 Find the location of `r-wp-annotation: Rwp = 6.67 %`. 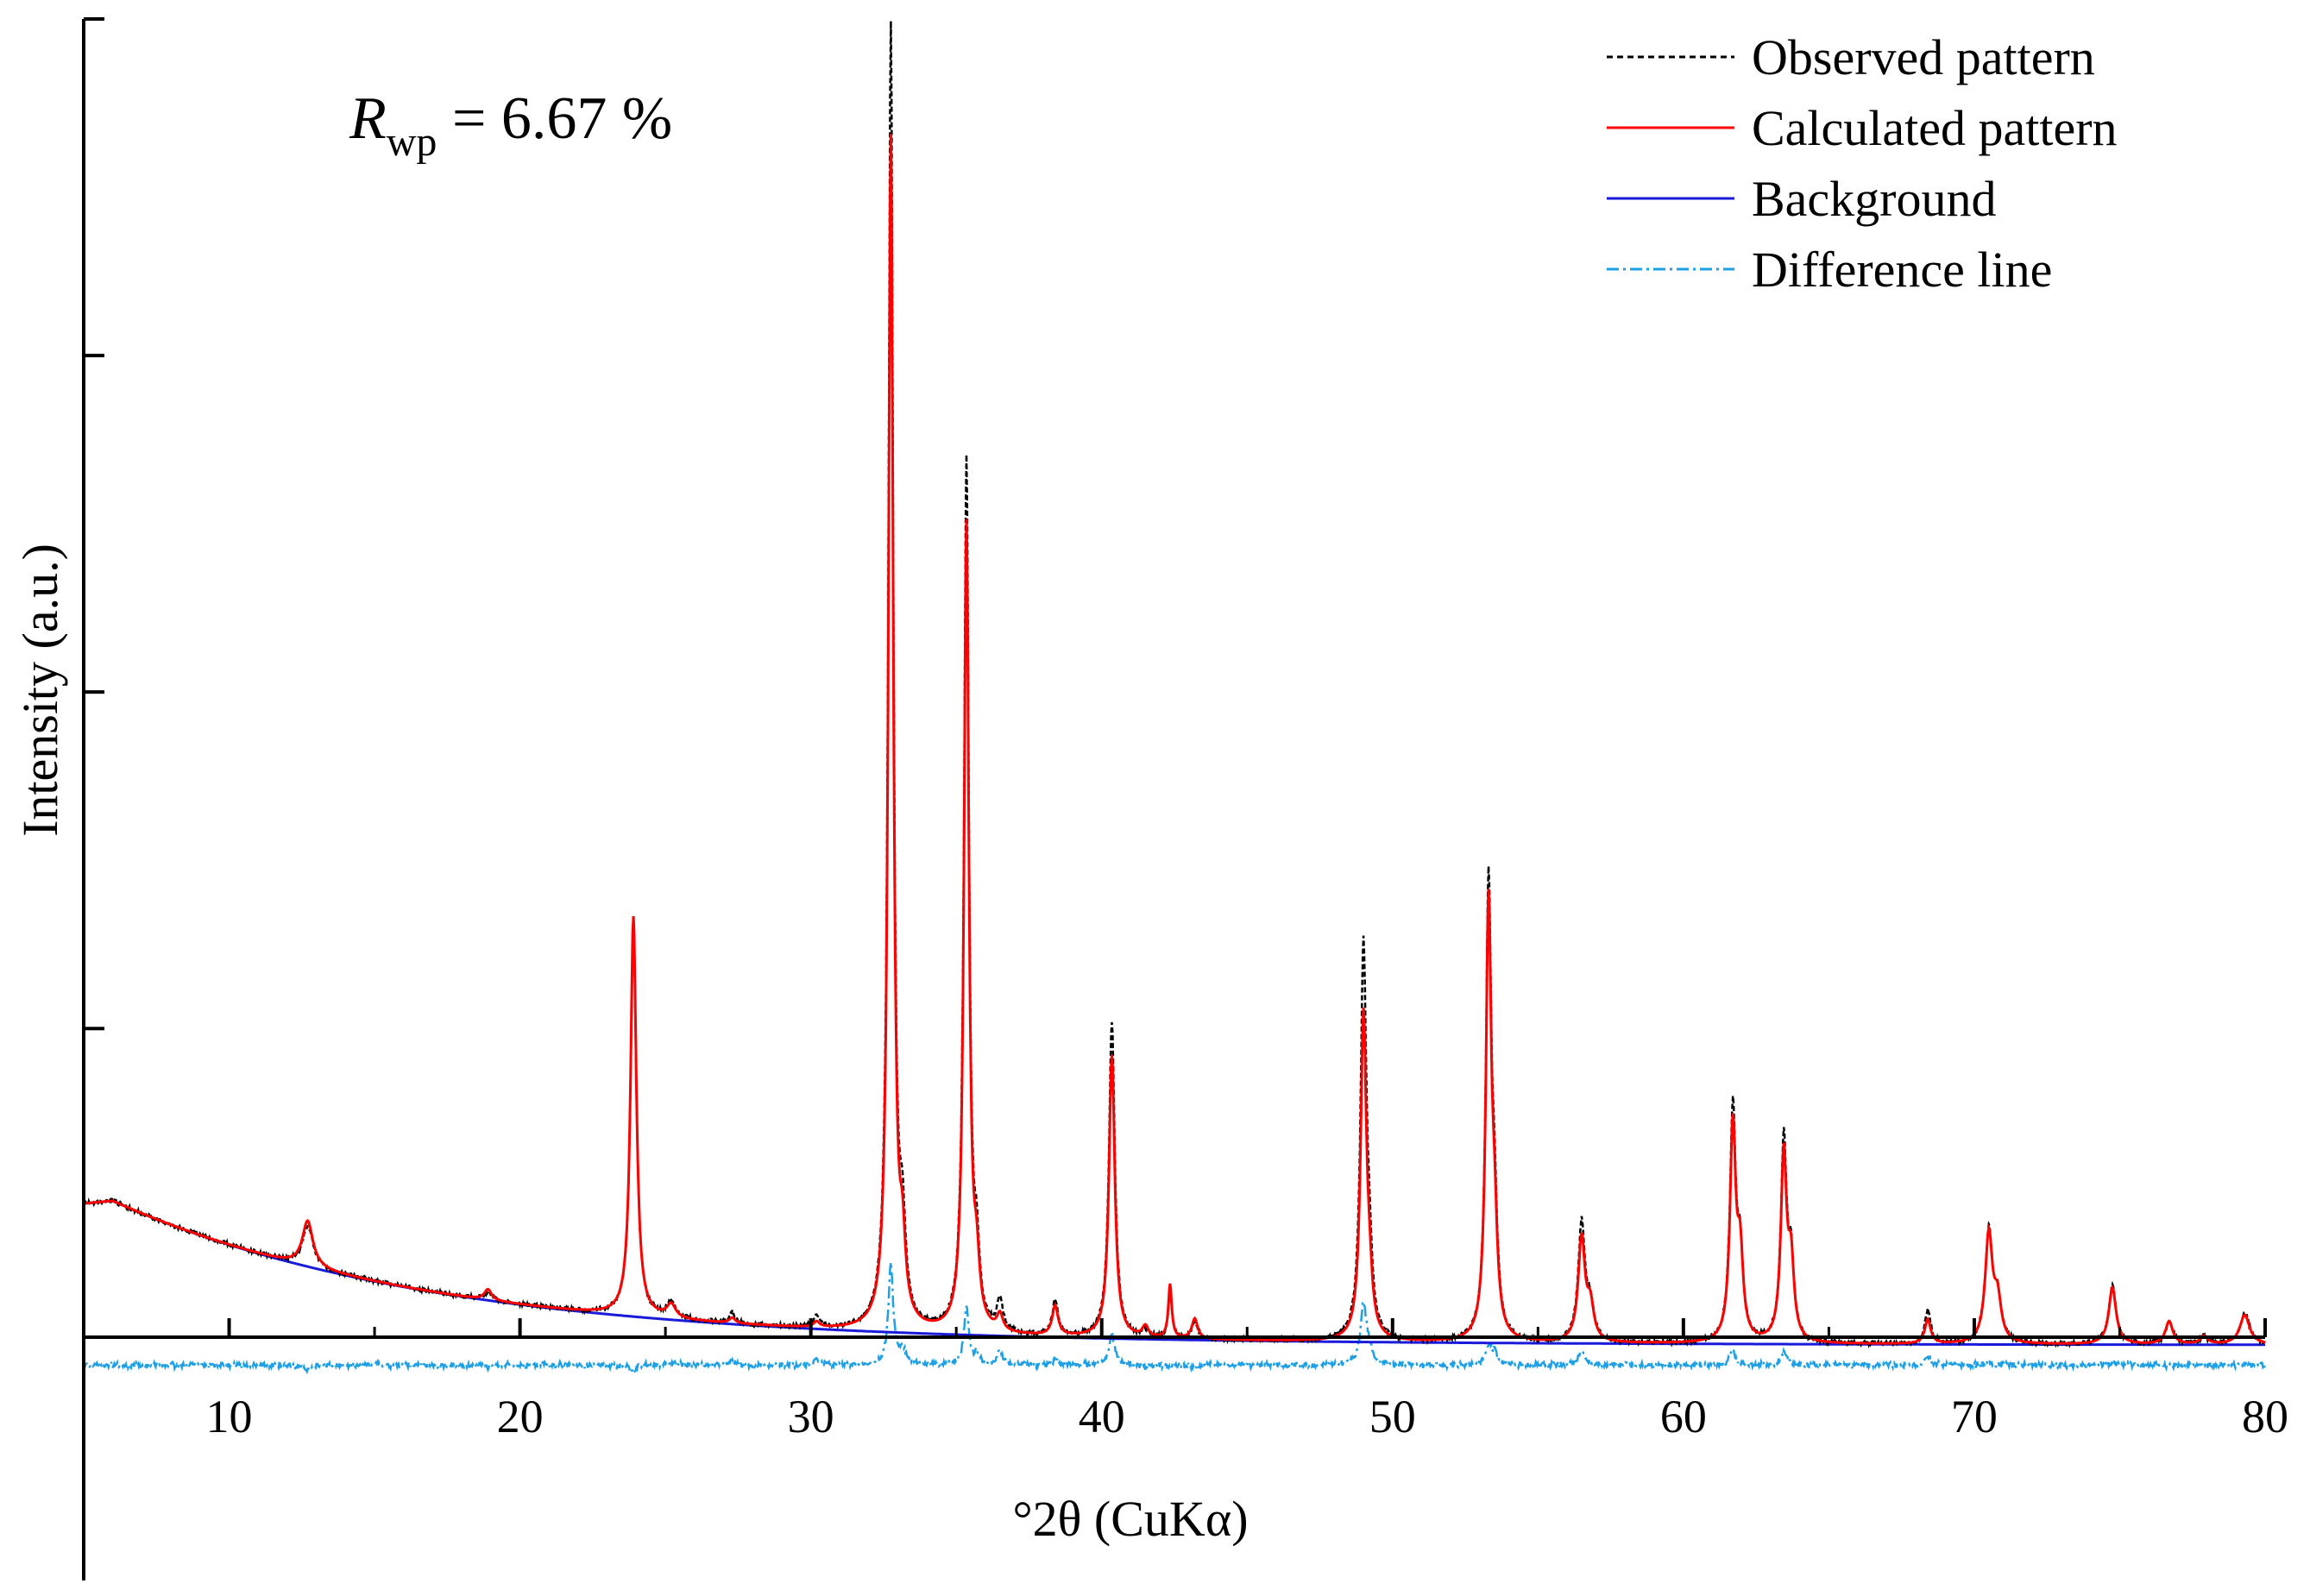

r-wp-annotation: Rwp = 6.67 % is located at coordinates (510, 125).